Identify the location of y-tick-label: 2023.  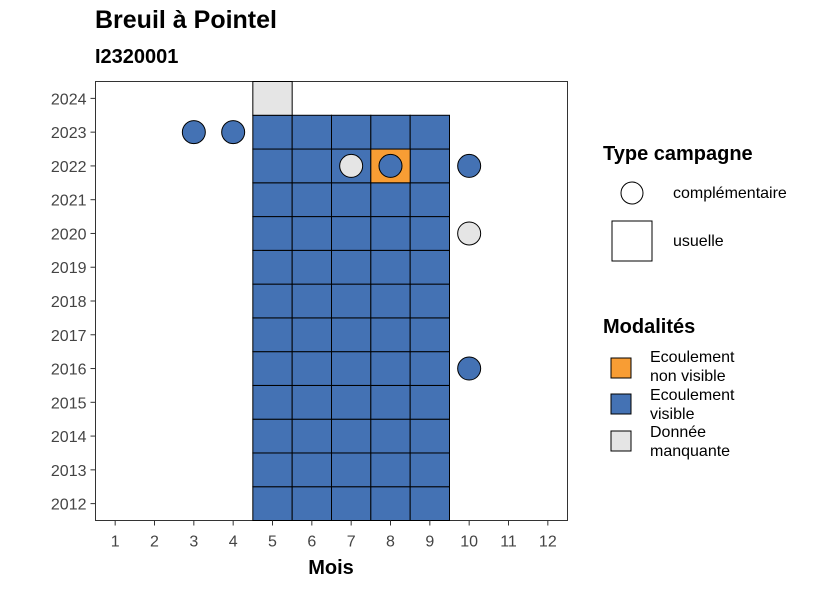
(69, 133).